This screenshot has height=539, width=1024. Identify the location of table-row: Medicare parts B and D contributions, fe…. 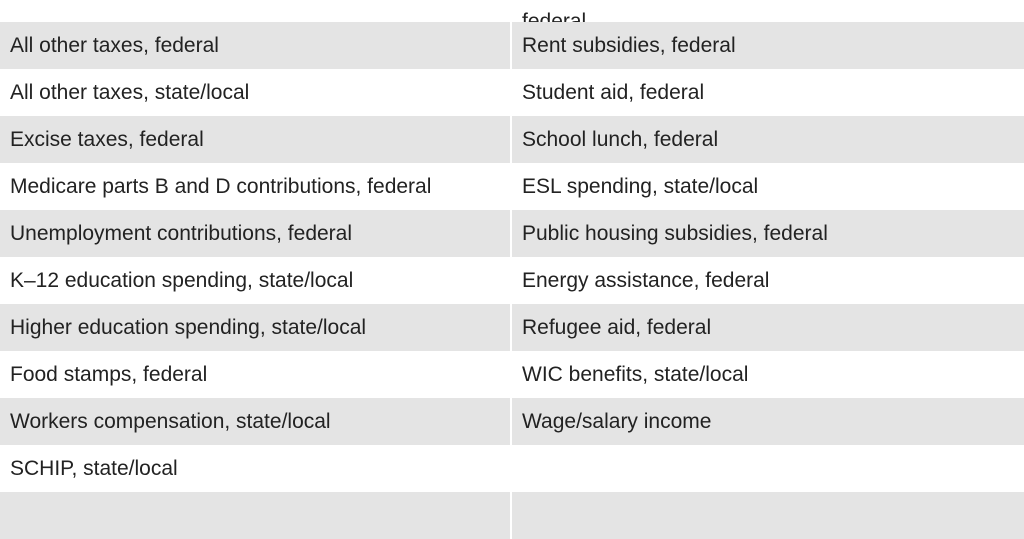
(512, 186).